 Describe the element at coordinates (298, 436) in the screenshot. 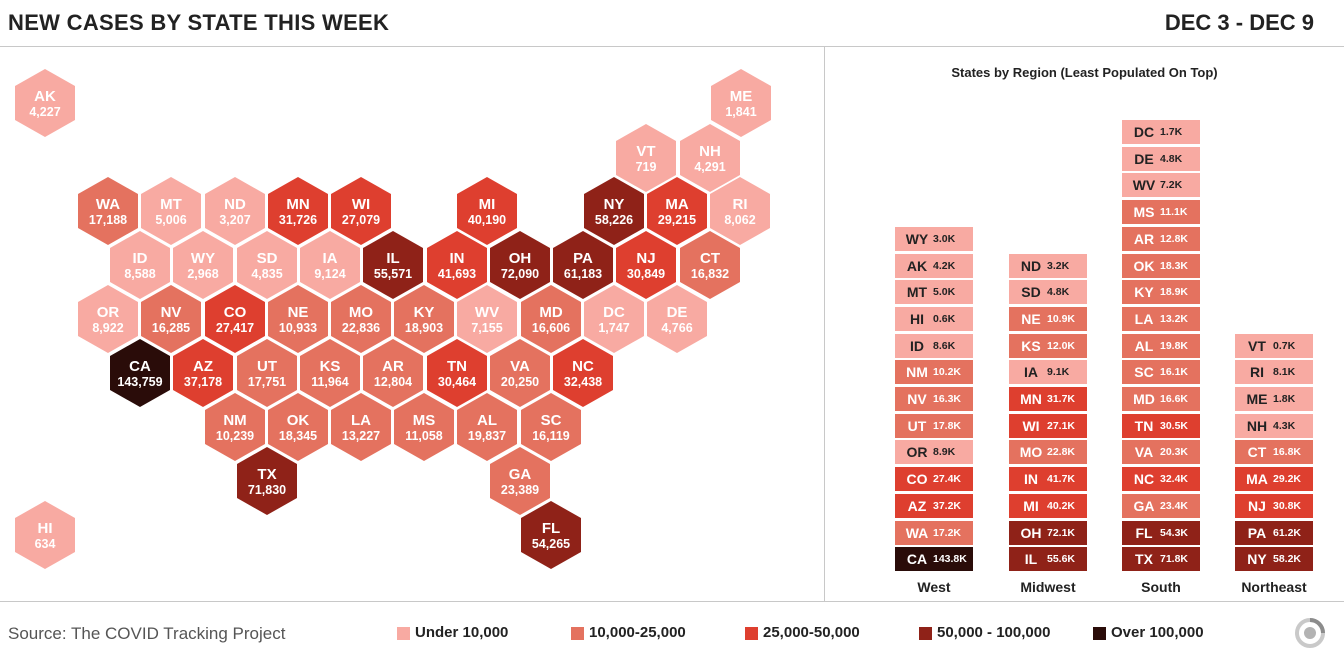

I see `state-case-count: 18,345` at that location.